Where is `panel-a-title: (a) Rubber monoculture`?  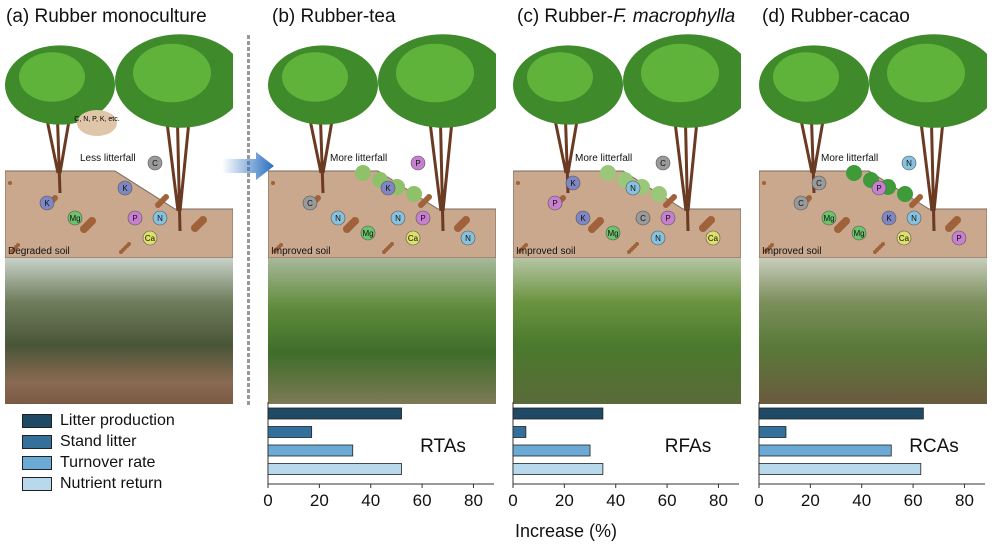
panel-a-title: (a) Rubber monoculture is located at coordinates (106, 16).